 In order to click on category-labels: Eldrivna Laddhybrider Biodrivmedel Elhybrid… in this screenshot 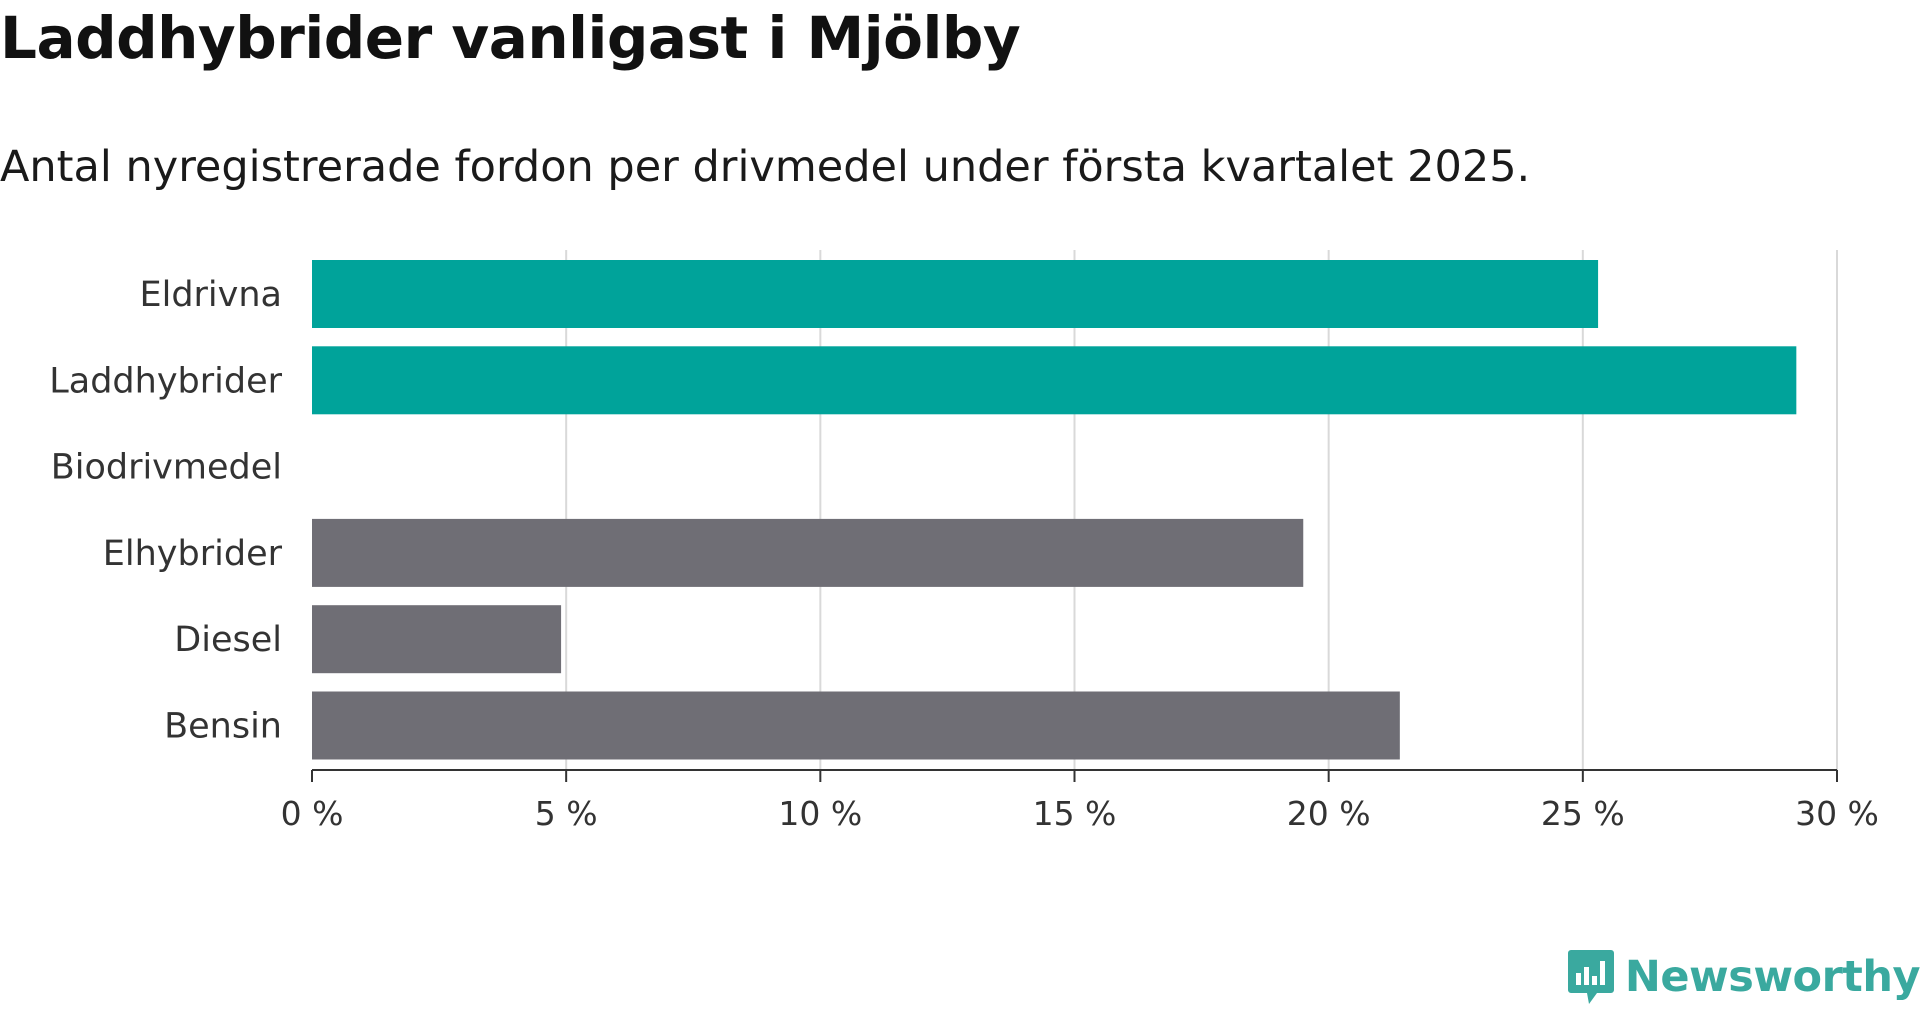, I will do `click(165, 511)`.